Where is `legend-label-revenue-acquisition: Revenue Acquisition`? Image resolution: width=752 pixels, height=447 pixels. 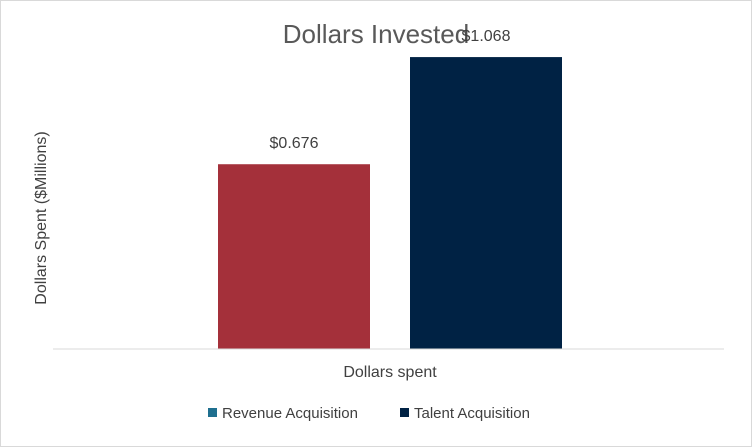
legend-label-revenue-acquisition: Revenue Acquisition is located at coordinates (290, 413).